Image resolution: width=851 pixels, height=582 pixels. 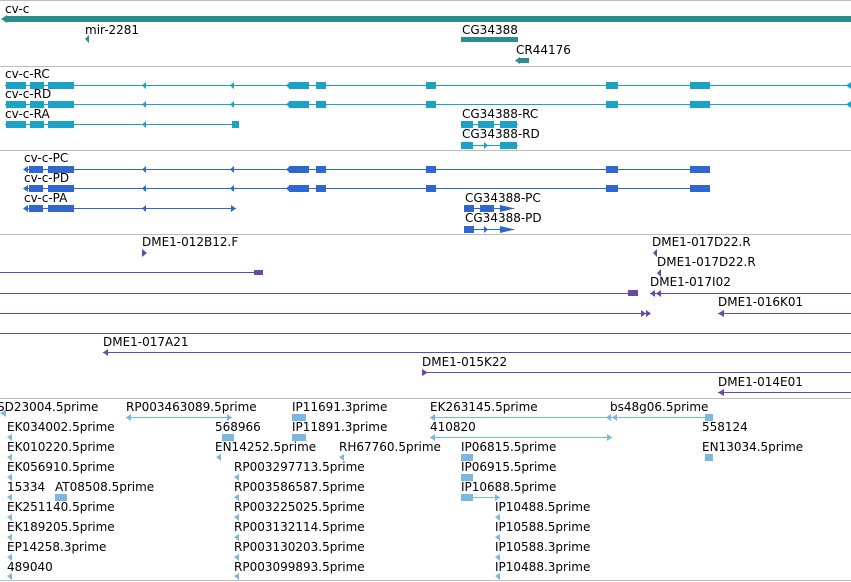 I want to click on protein-label-cv-c-PC: cv-c-PC, so click(x=46, y=158).